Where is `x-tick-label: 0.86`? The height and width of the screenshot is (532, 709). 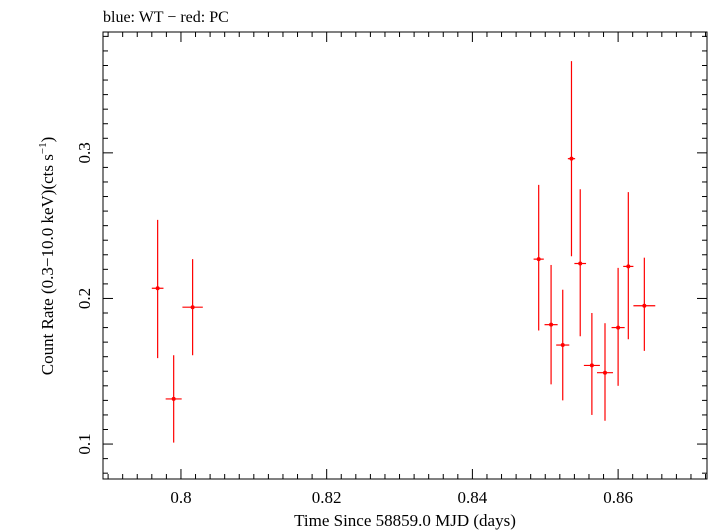 x-tick-label: 0.86 is located at coordinates (618, 497).